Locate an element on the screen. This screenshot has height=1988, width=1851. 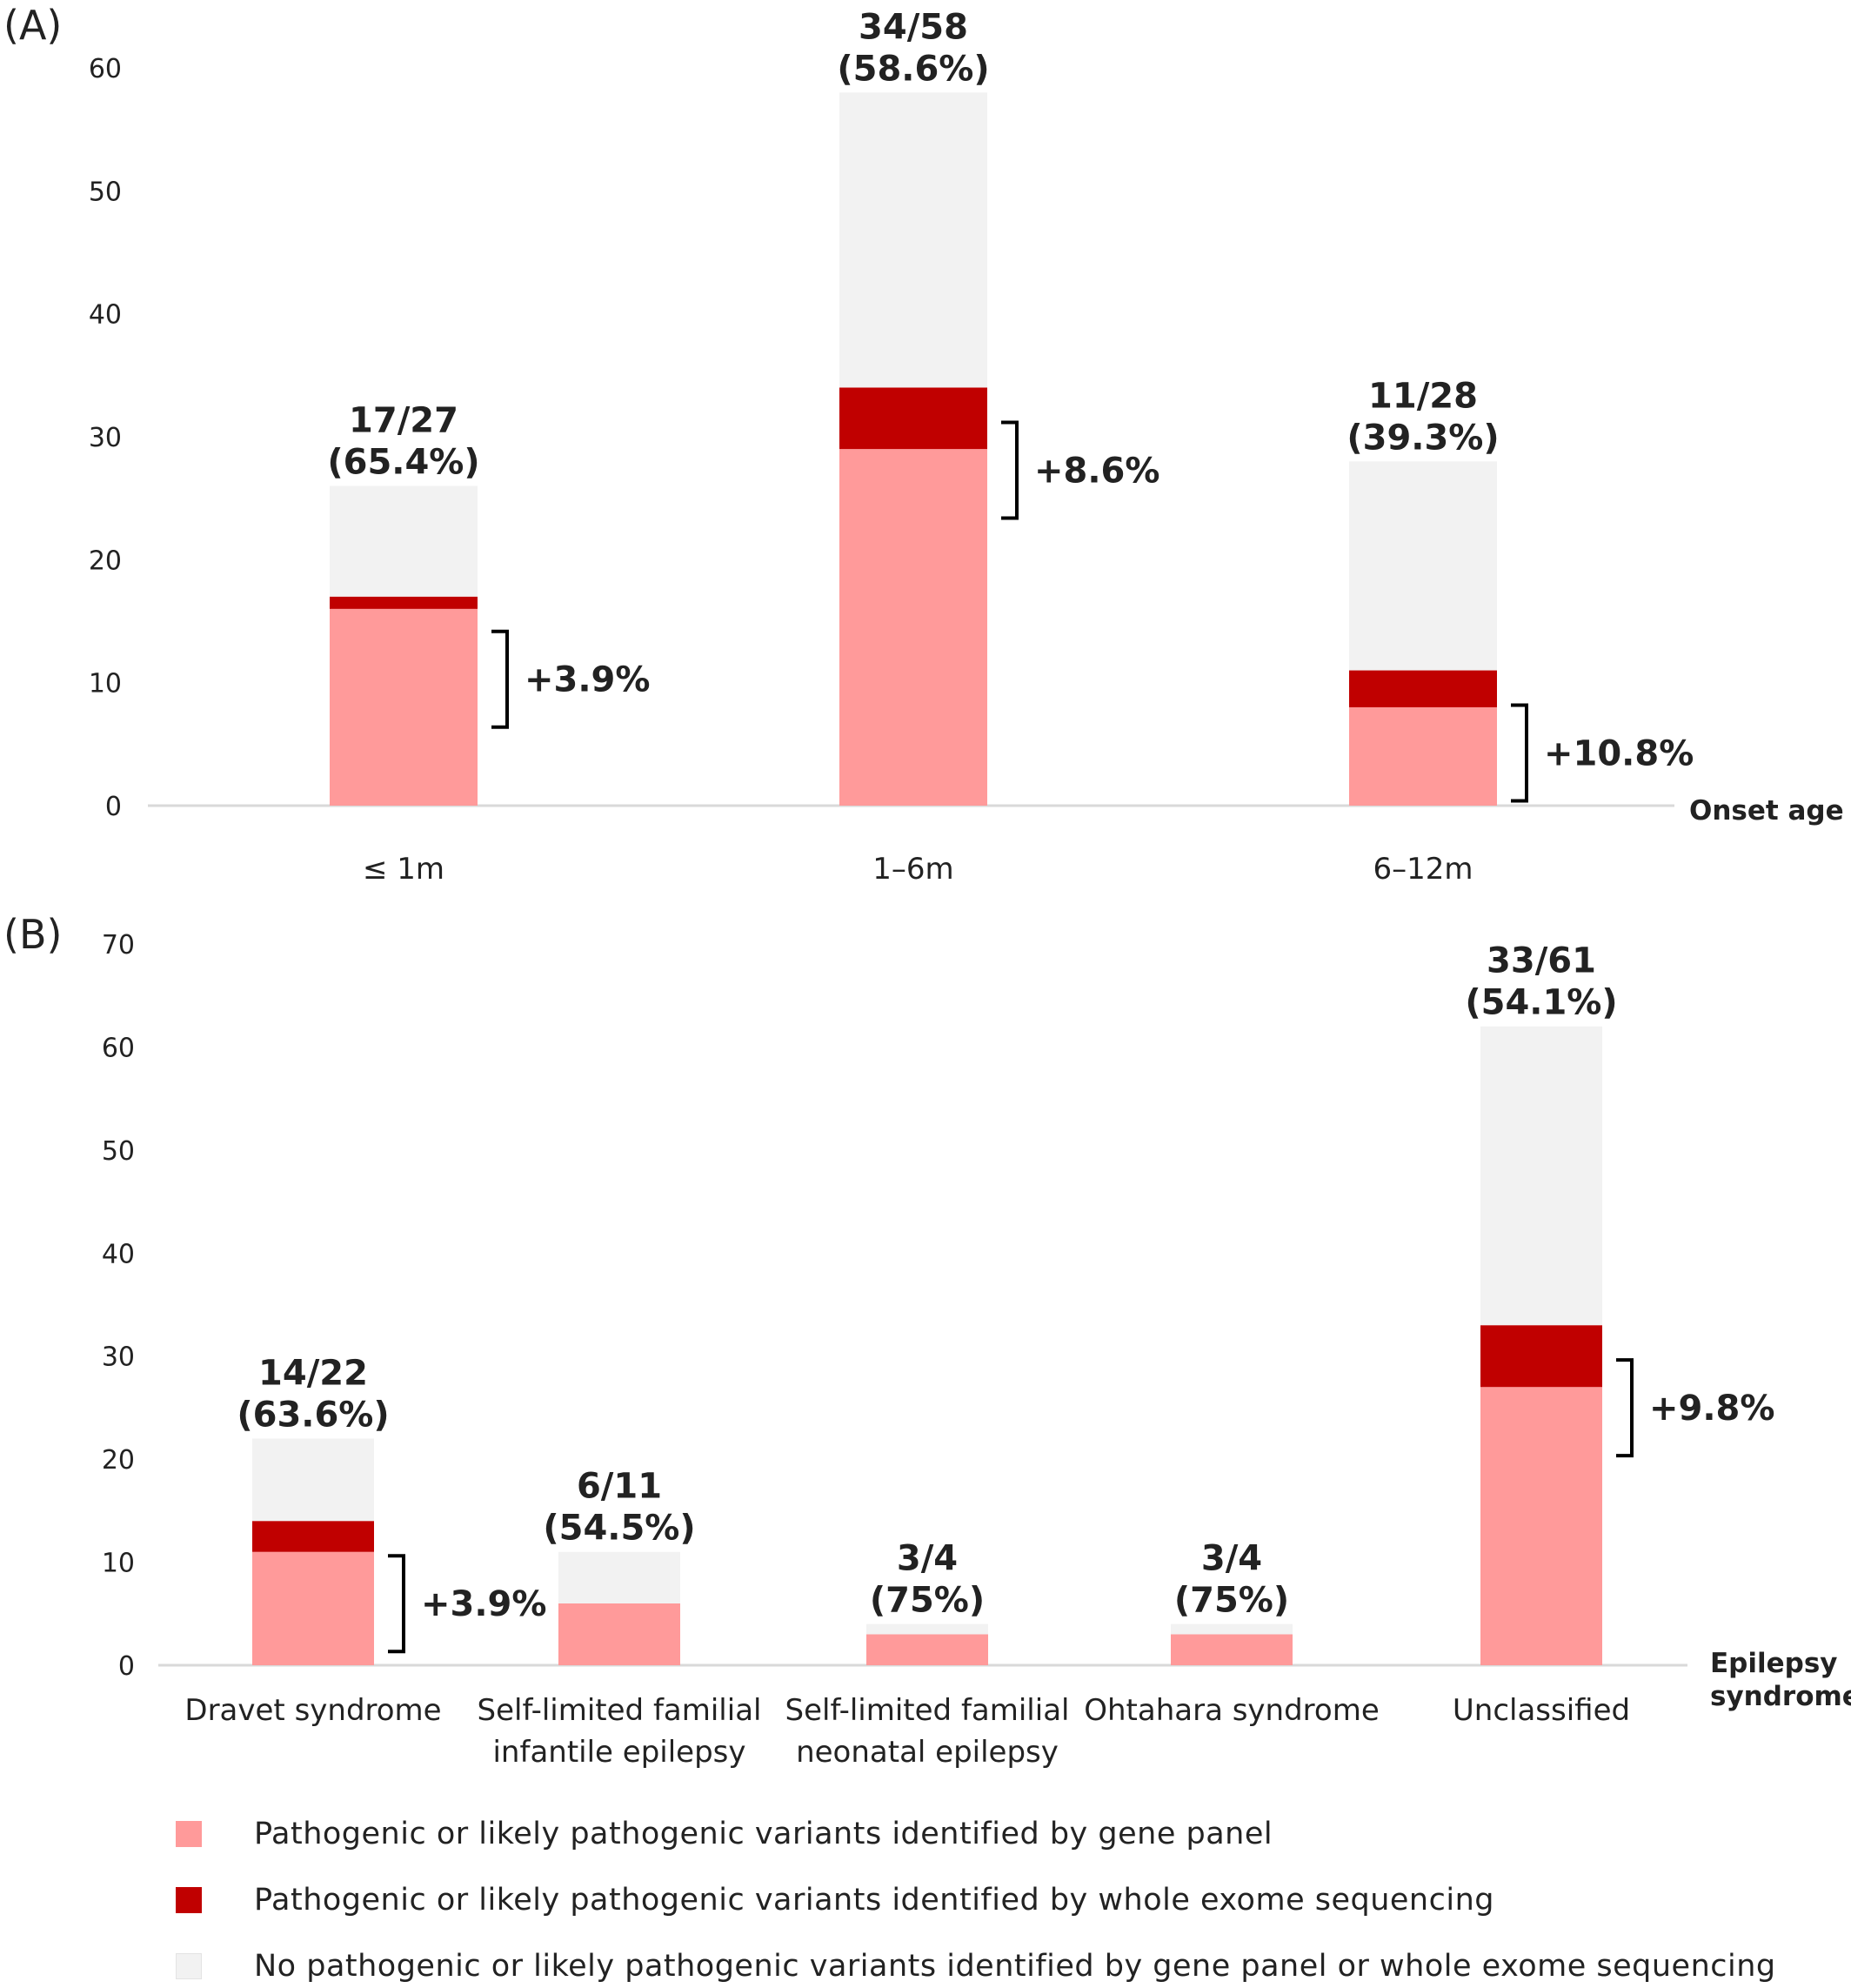
top-label-percent-b-3: (75%) is located at coordinates (1231, 1601).